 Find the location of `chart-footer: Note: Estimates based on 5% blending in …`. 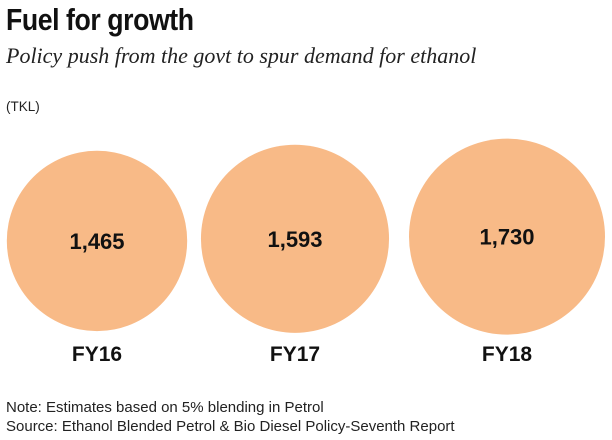

chart-footer: Note: Estimates based on 5% blending in … is located at coordinates (230, 417).